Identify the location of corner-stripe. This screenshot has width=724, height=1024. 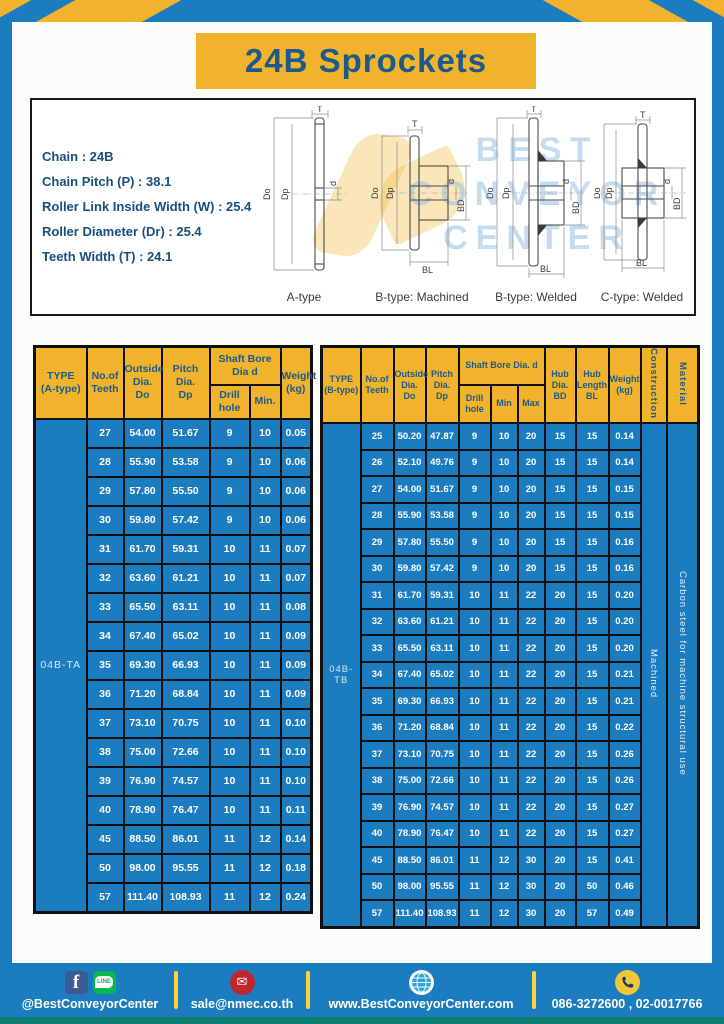
(109, 11).